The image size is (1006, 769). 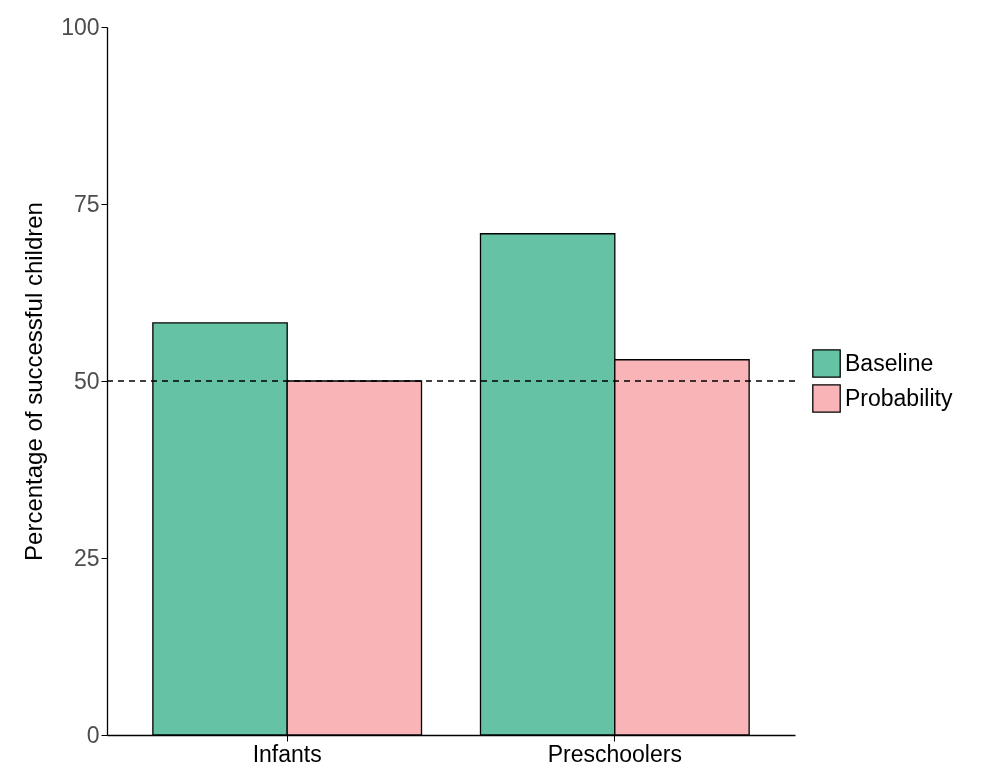 I want to click on y-tick-label: 50, so click(x=86, y=380).